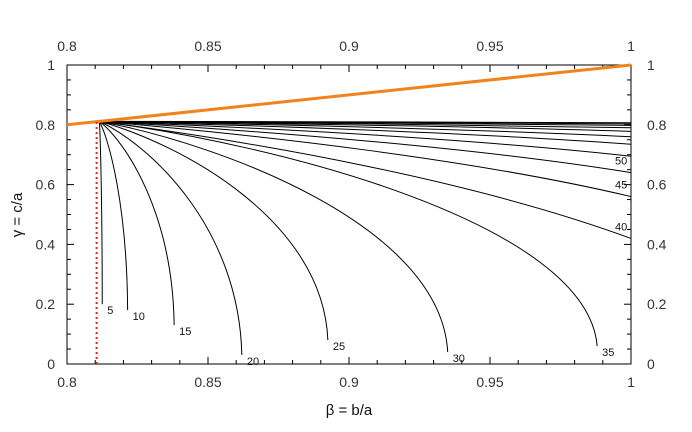 The width and height of the screenshot is (692, 432). Describe the element at coordinates (349, 410) in the screenshot. I see `x-axis-title: β = b/a` at that location.